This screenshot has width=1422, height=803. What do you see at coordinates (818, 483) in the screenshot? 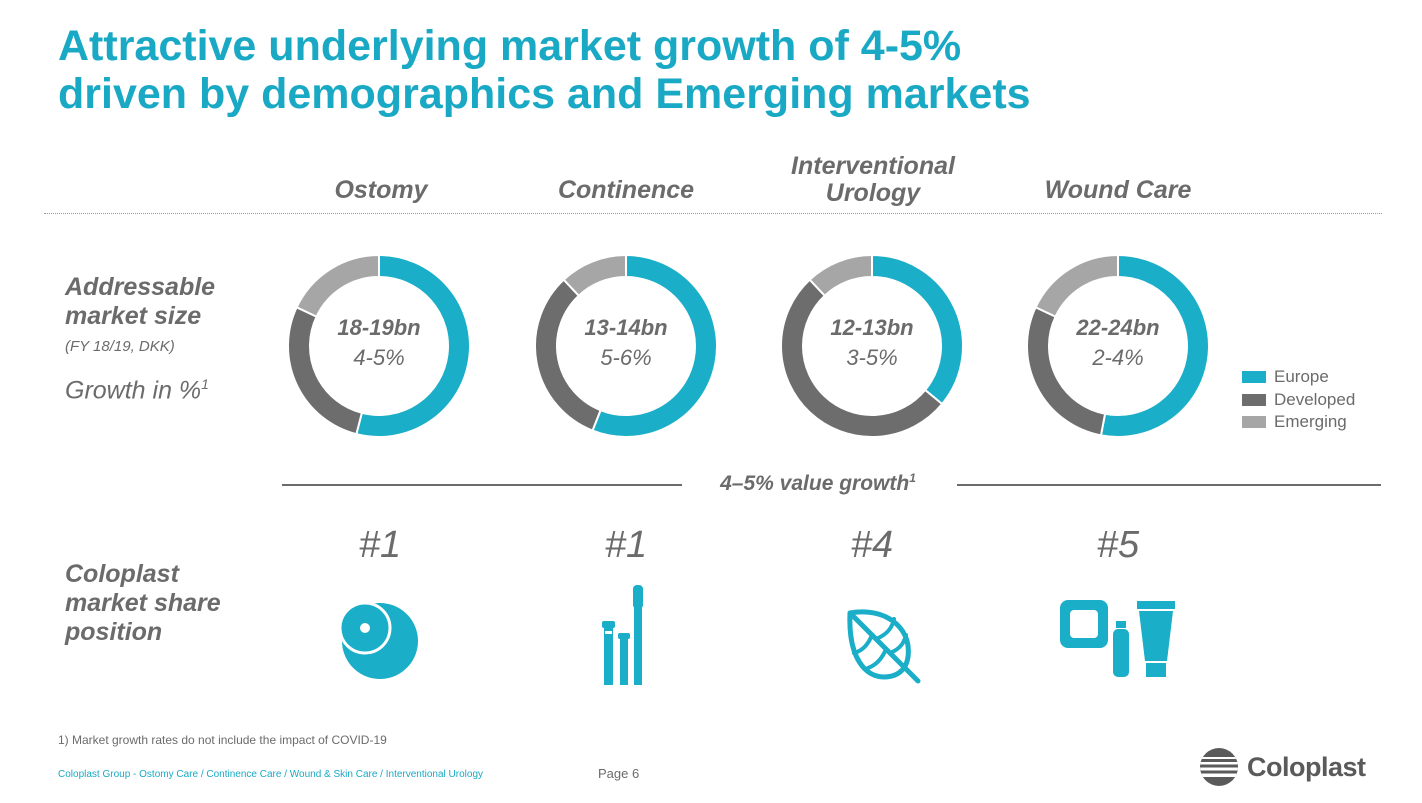
I see `value-growth-label: 4–5% value growth1` at bounding box center [818, 483].